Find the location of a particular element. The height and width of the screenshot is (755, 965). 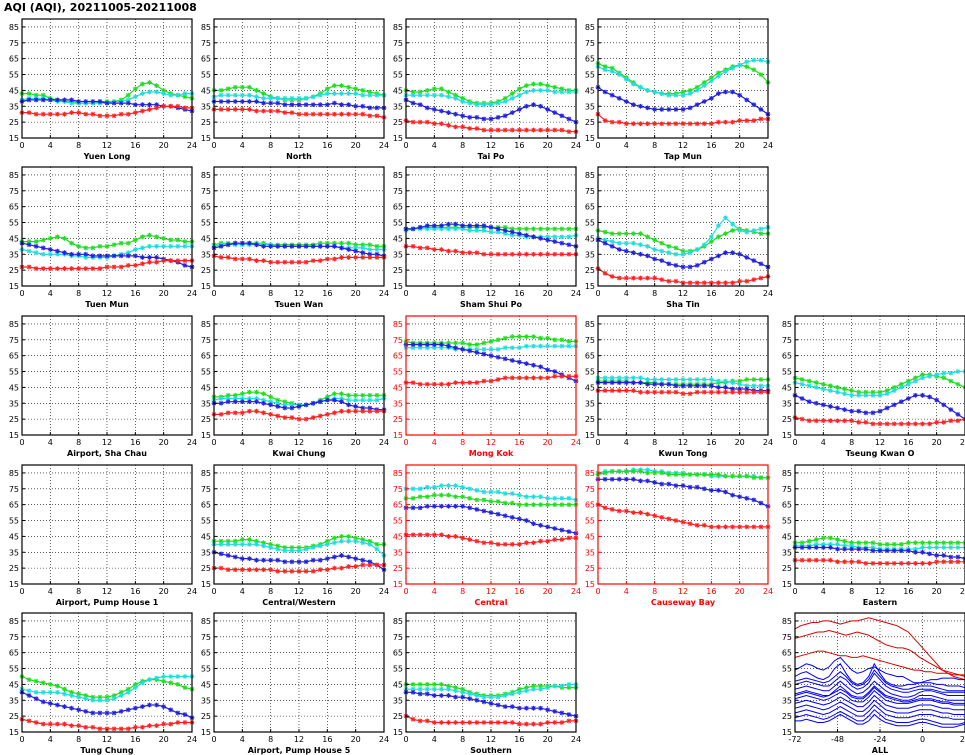

y-tick-label: 45 is located at coordinates (206, 90).